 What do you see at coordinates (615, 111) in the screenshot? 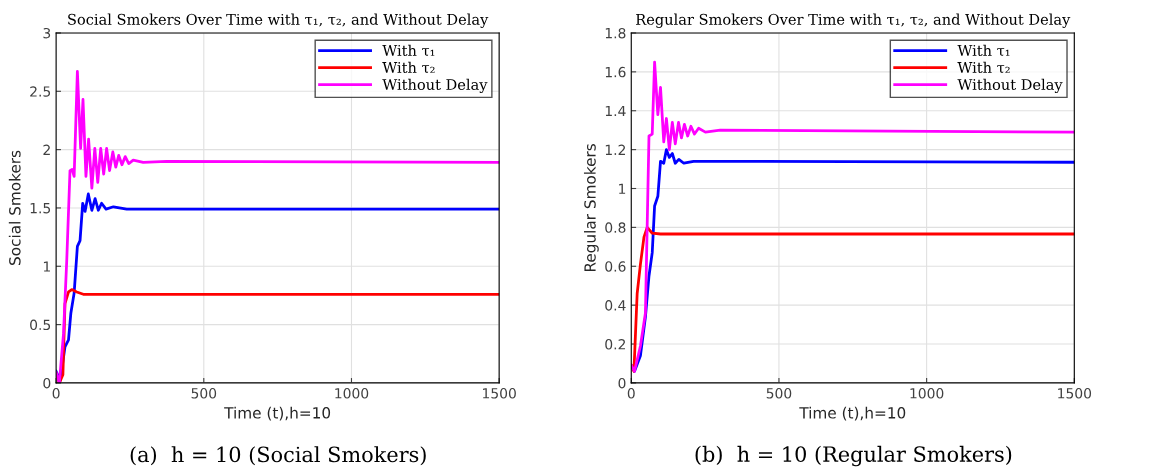
I see `y-tick-label: 1.4` at bounding box center [615, 111].